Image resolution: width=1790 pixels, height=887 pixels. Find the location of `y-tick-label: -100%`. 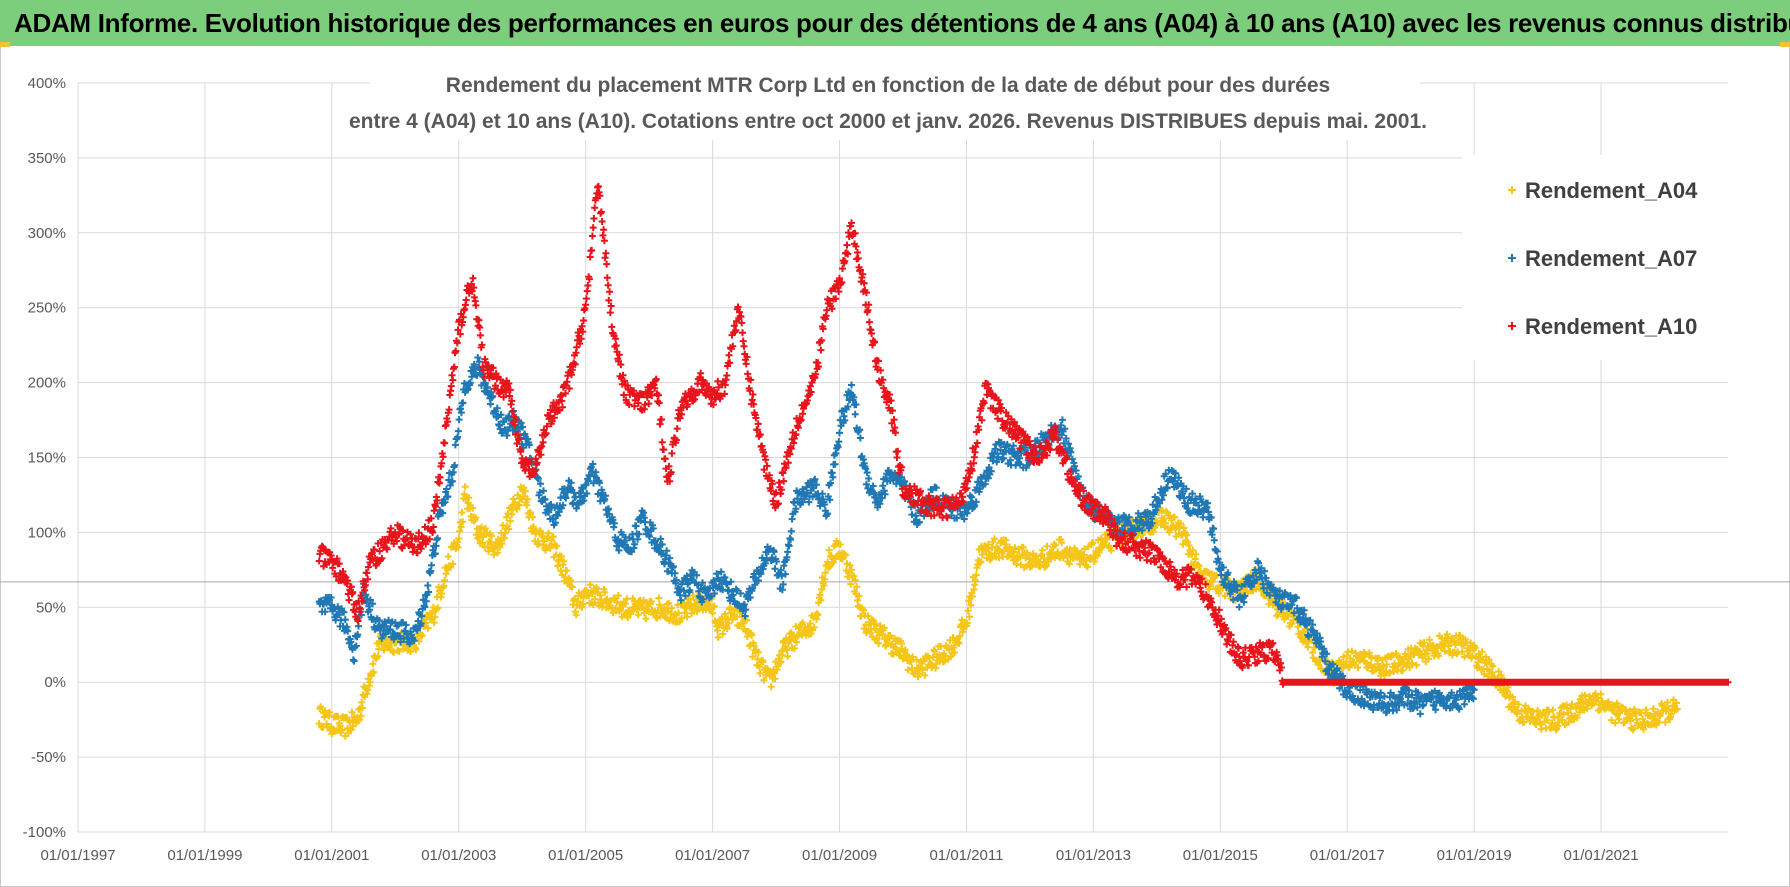

y-tick-label: -100% is located at coordinates (44, 832).